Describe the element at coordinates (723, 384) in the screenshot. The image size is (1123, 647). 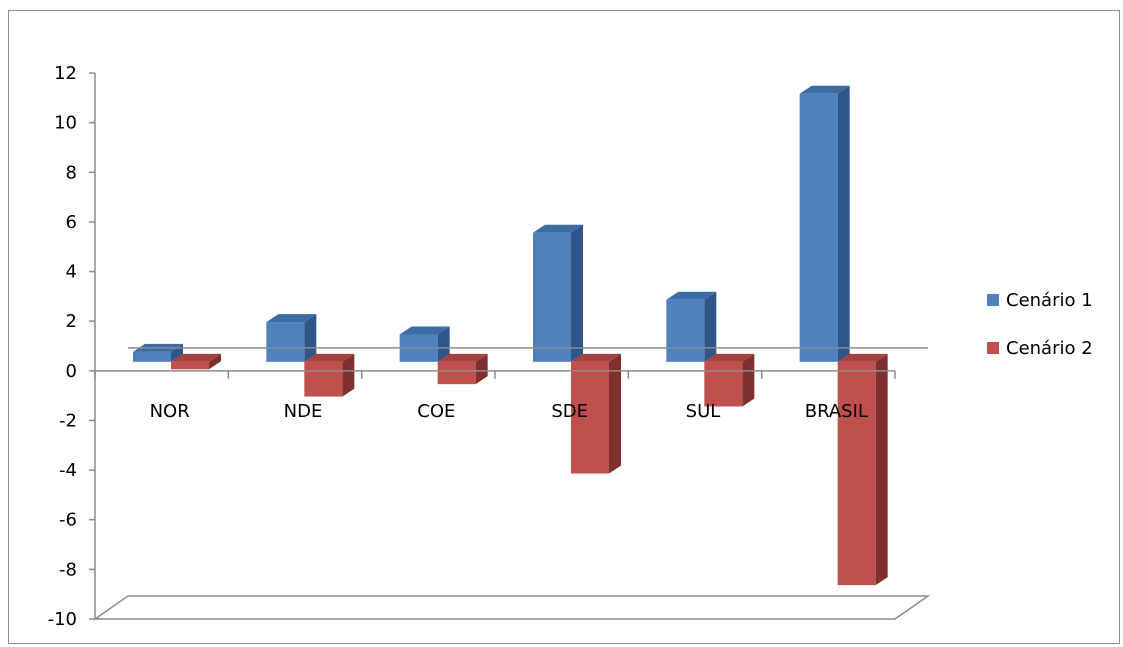
I see `bar-sul-2-front` at that location.